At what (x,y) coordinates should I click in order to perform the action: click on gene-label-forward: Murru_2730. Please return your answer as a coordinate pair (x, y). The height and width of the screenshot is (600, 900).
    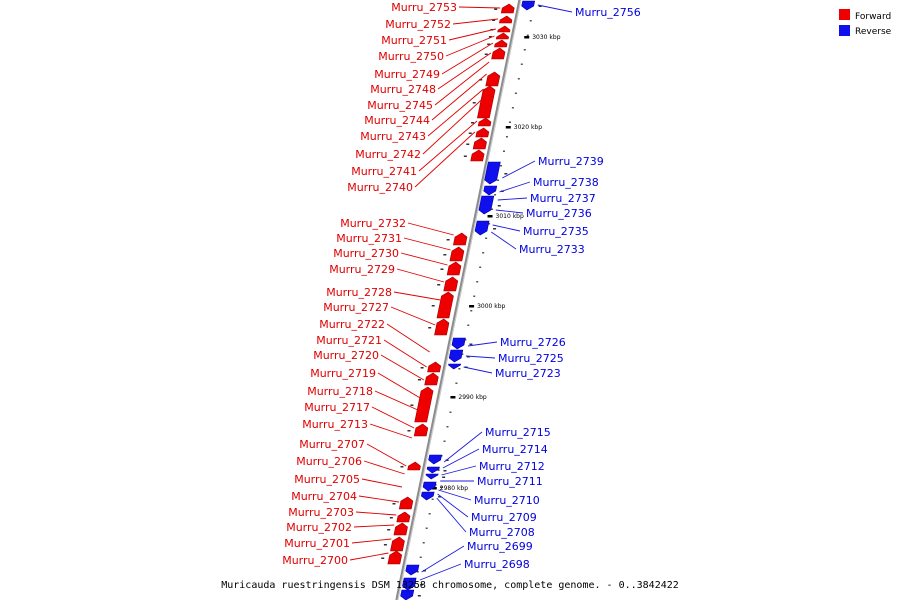
    Looking at the image, I should click on (366, 253).